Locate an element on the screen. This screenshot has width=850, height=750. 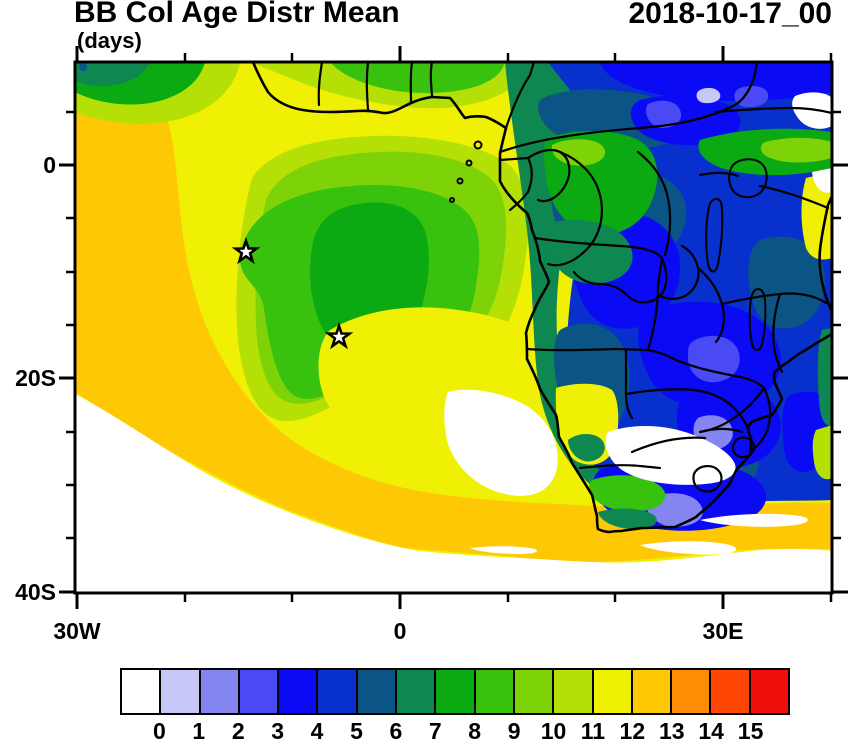
y-tick-label-40s: 40S is located at coordinates (35, 592).